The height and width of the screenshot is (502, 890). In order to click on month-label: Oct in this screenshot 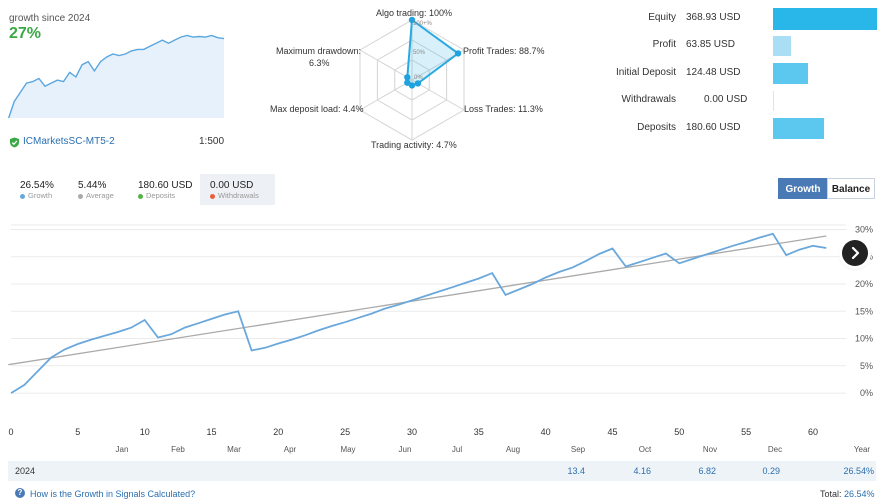, I will do `click(645, 449)`.